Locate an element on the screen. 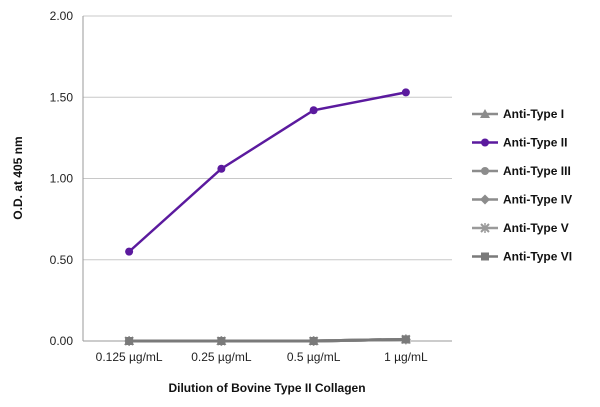 Image resolution: width=600 pixels, height=407 pixels. legend-item: Anti-Type I is located at coordinates (518, 114).